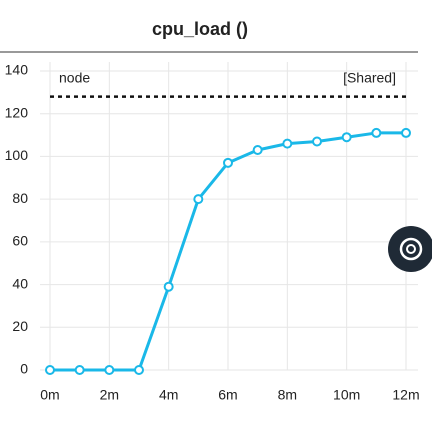 This screenshot has height=422, width=432. Describe the element at coordinates (20, 241) in the screenshot. I see `y-tick-label: 60` at that location.